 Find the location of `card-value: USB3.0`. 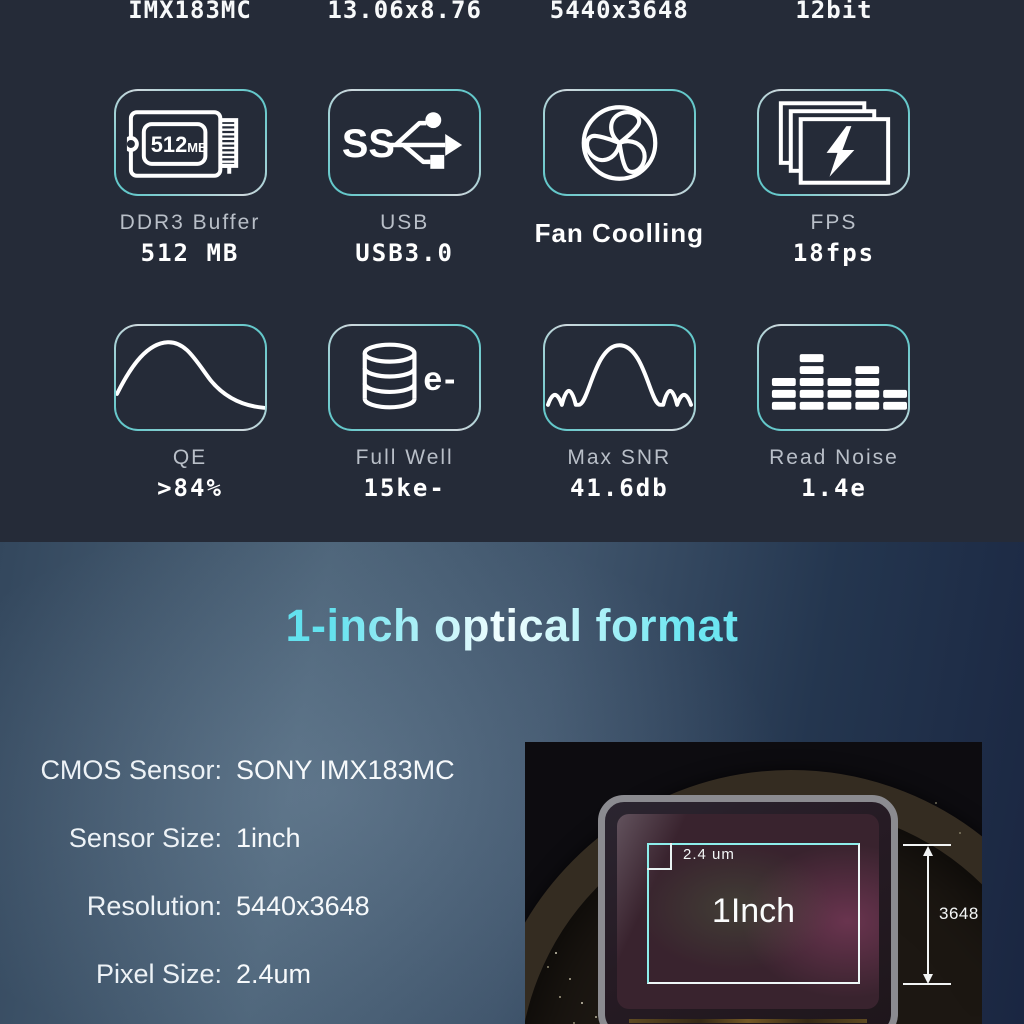

card-value: USB3.0 is located at coordinates (404, 253).